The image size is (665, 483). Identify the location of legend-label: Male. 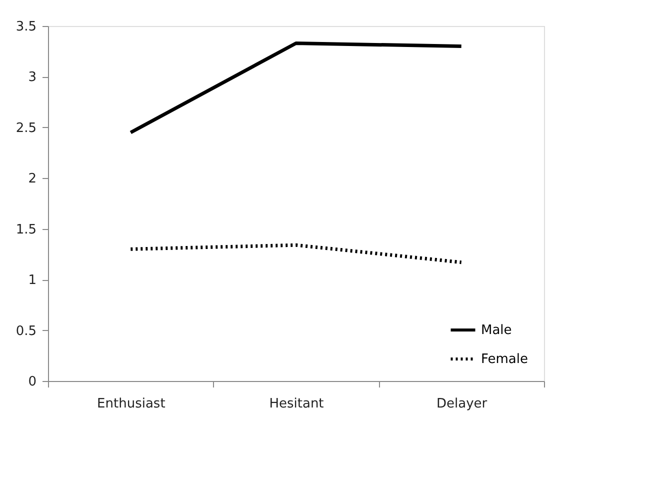
(496, 330).